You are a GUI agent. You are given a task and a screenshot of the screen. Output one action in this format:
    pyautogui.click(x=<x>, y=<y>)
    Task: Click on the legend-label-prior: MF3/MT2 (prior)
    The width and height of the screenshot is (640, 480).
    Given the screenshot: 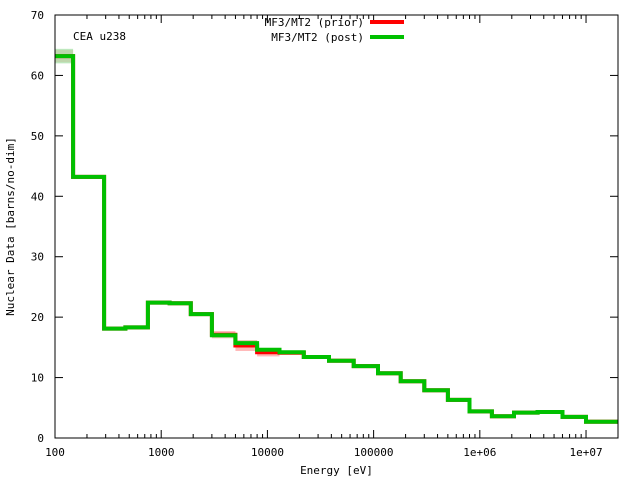 What is the action you would take?
    pyautogui.click(x=314, y=22)
    